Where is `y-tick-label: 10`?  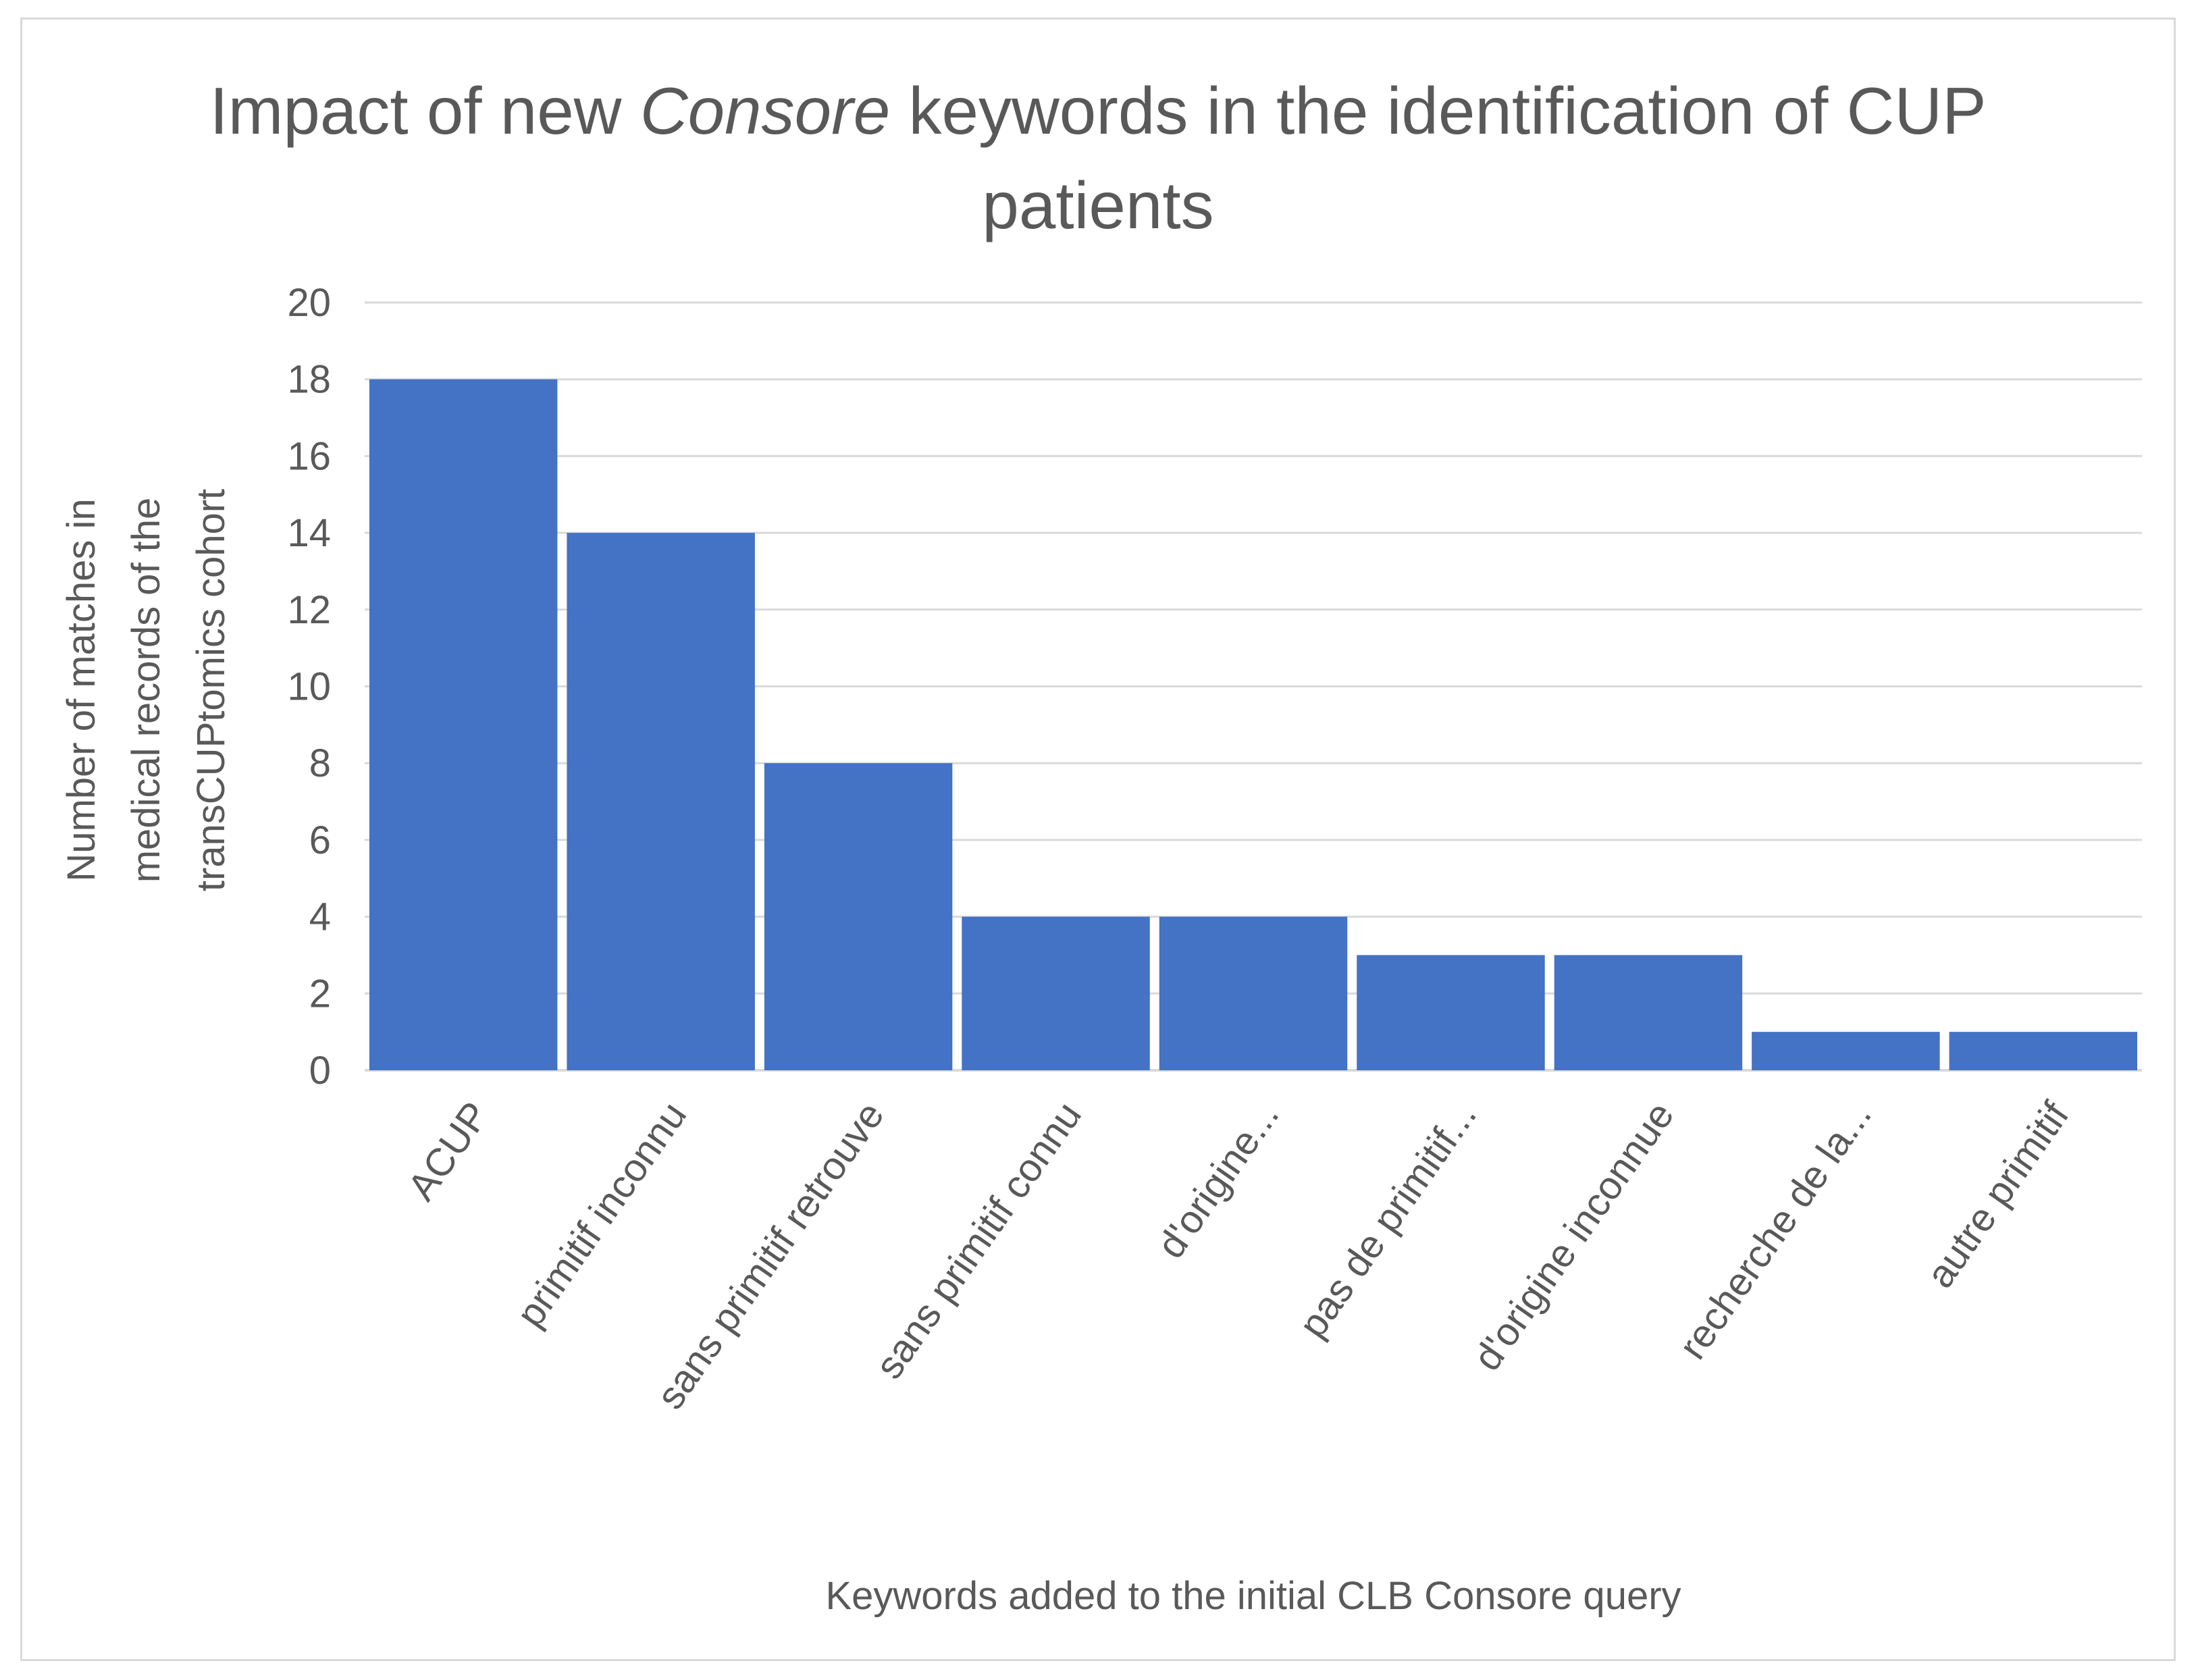 y-tick-label: 10 is located at coordinates (309, 687).